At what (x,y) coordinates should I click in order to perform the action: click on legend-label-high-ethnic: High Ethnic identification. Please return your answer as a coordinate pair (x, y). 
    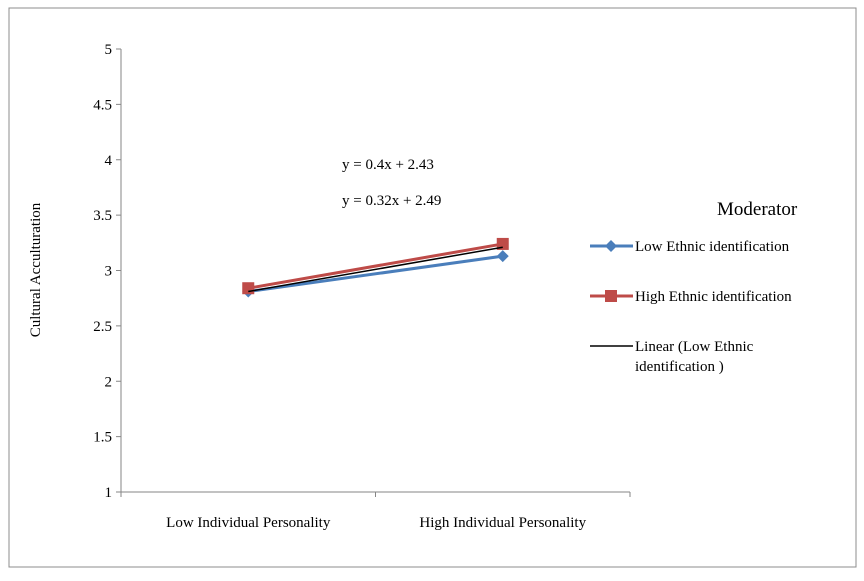
    Looking at the image, I should click on (713, 297).